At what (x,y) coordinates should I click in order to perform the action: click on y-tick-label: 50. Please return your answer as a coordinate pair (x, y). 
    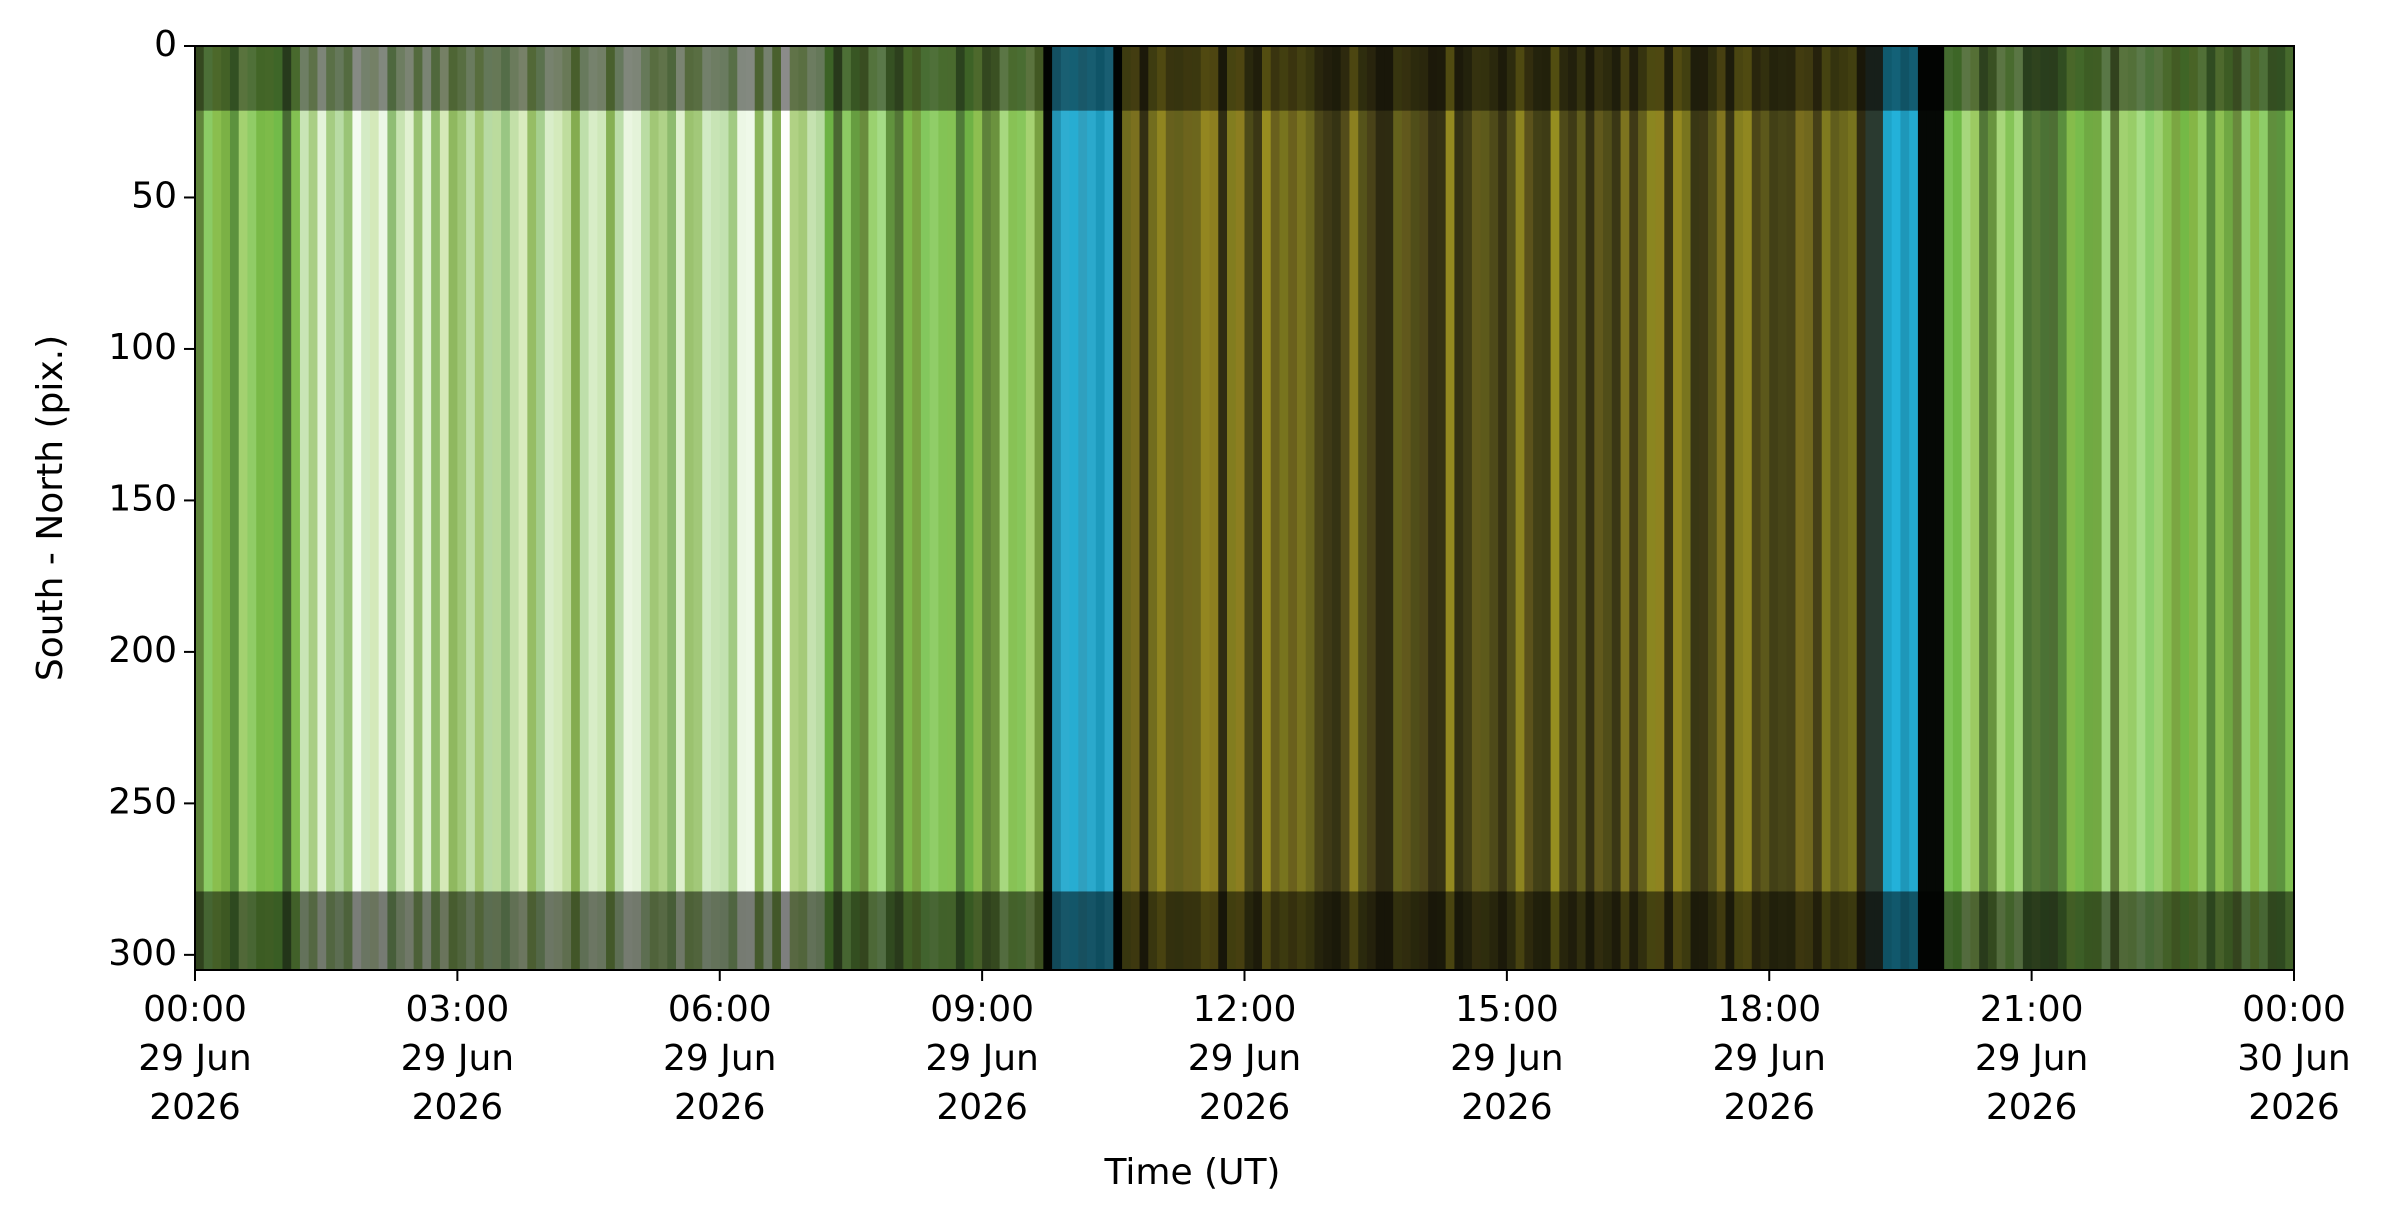
    Looking at the image, I should click on (154, 195).